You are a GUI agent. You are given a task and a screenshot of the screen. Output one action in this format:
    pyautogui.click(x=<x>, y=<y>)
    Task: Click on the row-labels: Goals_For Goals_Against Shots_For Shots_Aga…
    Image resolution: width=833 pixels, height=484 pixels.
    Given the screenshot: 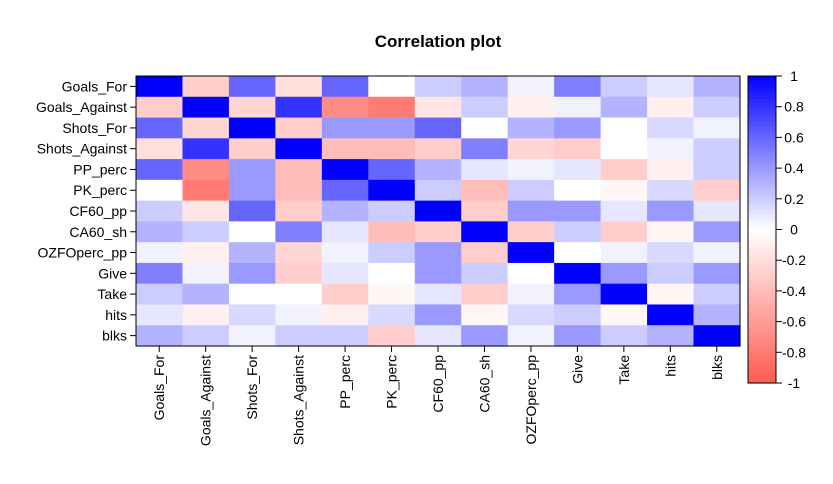 What is the action you would take?
    pyautogui.click(x=86, y=211)
    